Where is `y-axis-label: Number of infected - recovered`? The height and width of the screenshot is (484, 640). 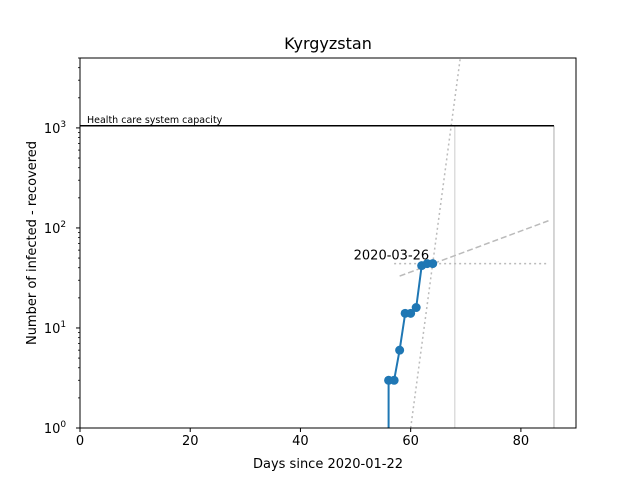
y-axis-label: Number of infected - recovered is located at coordinates (32, 243).